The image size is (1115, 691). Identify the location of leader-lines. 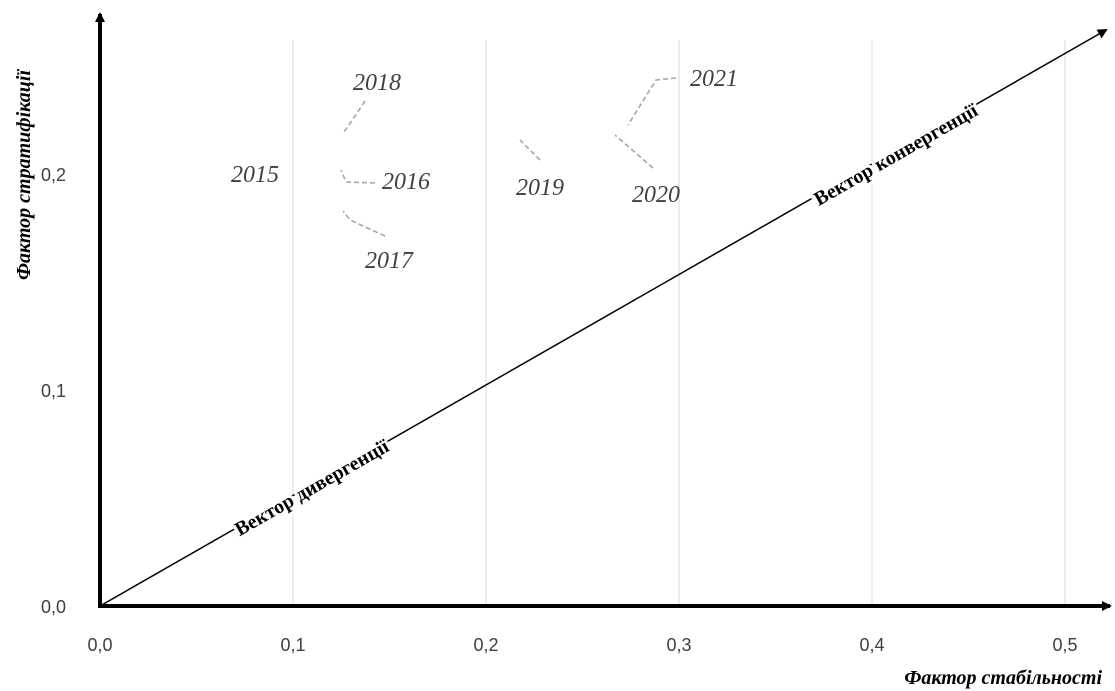
(508, 157).